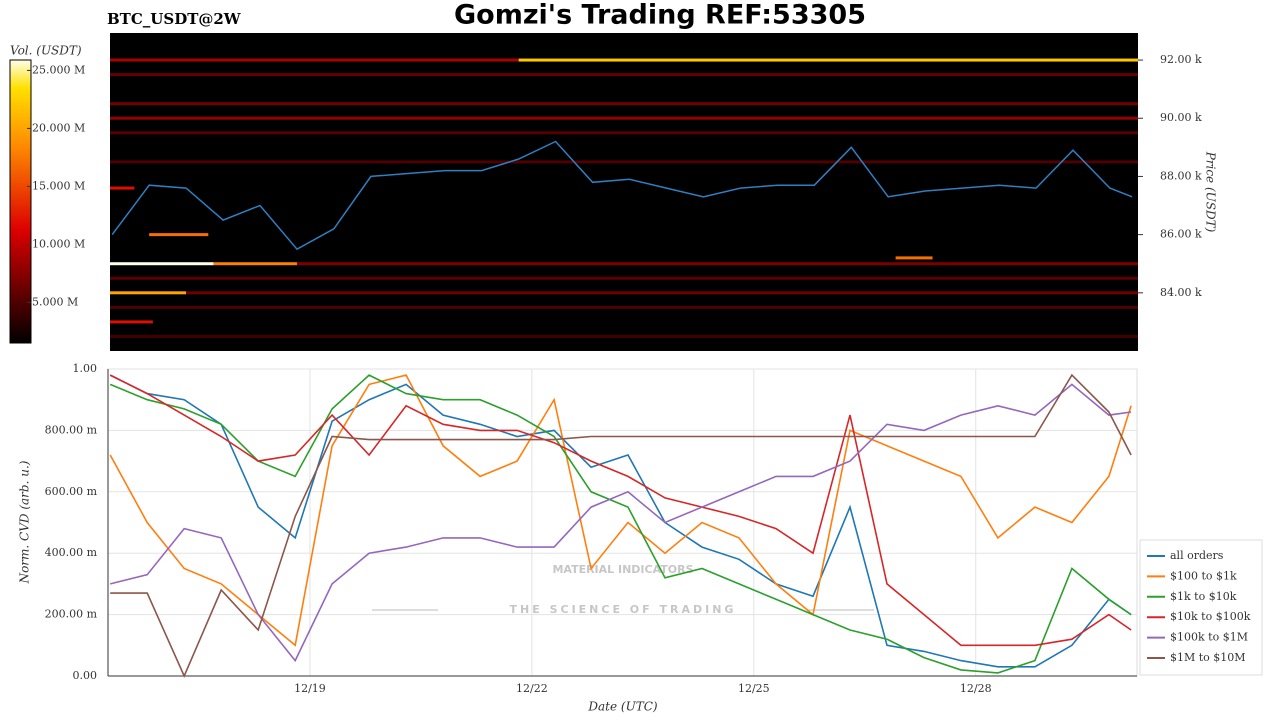 The width and height of the screenshot is (1280, 720). Describe the element at coordinates (71, 552) in the screenshot. I see `y-tick-label: 400.00 m` at that location.